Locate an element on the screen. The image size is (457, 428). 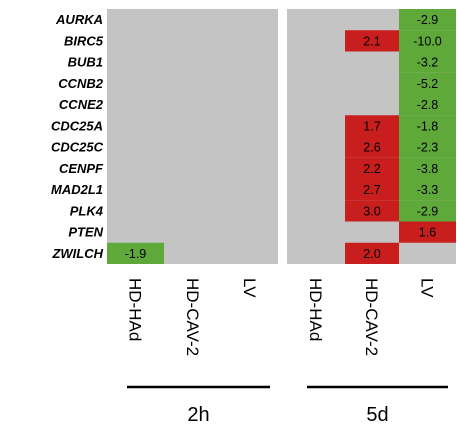
cell-value-label: -2.3 is located at coordinates (428, 148).